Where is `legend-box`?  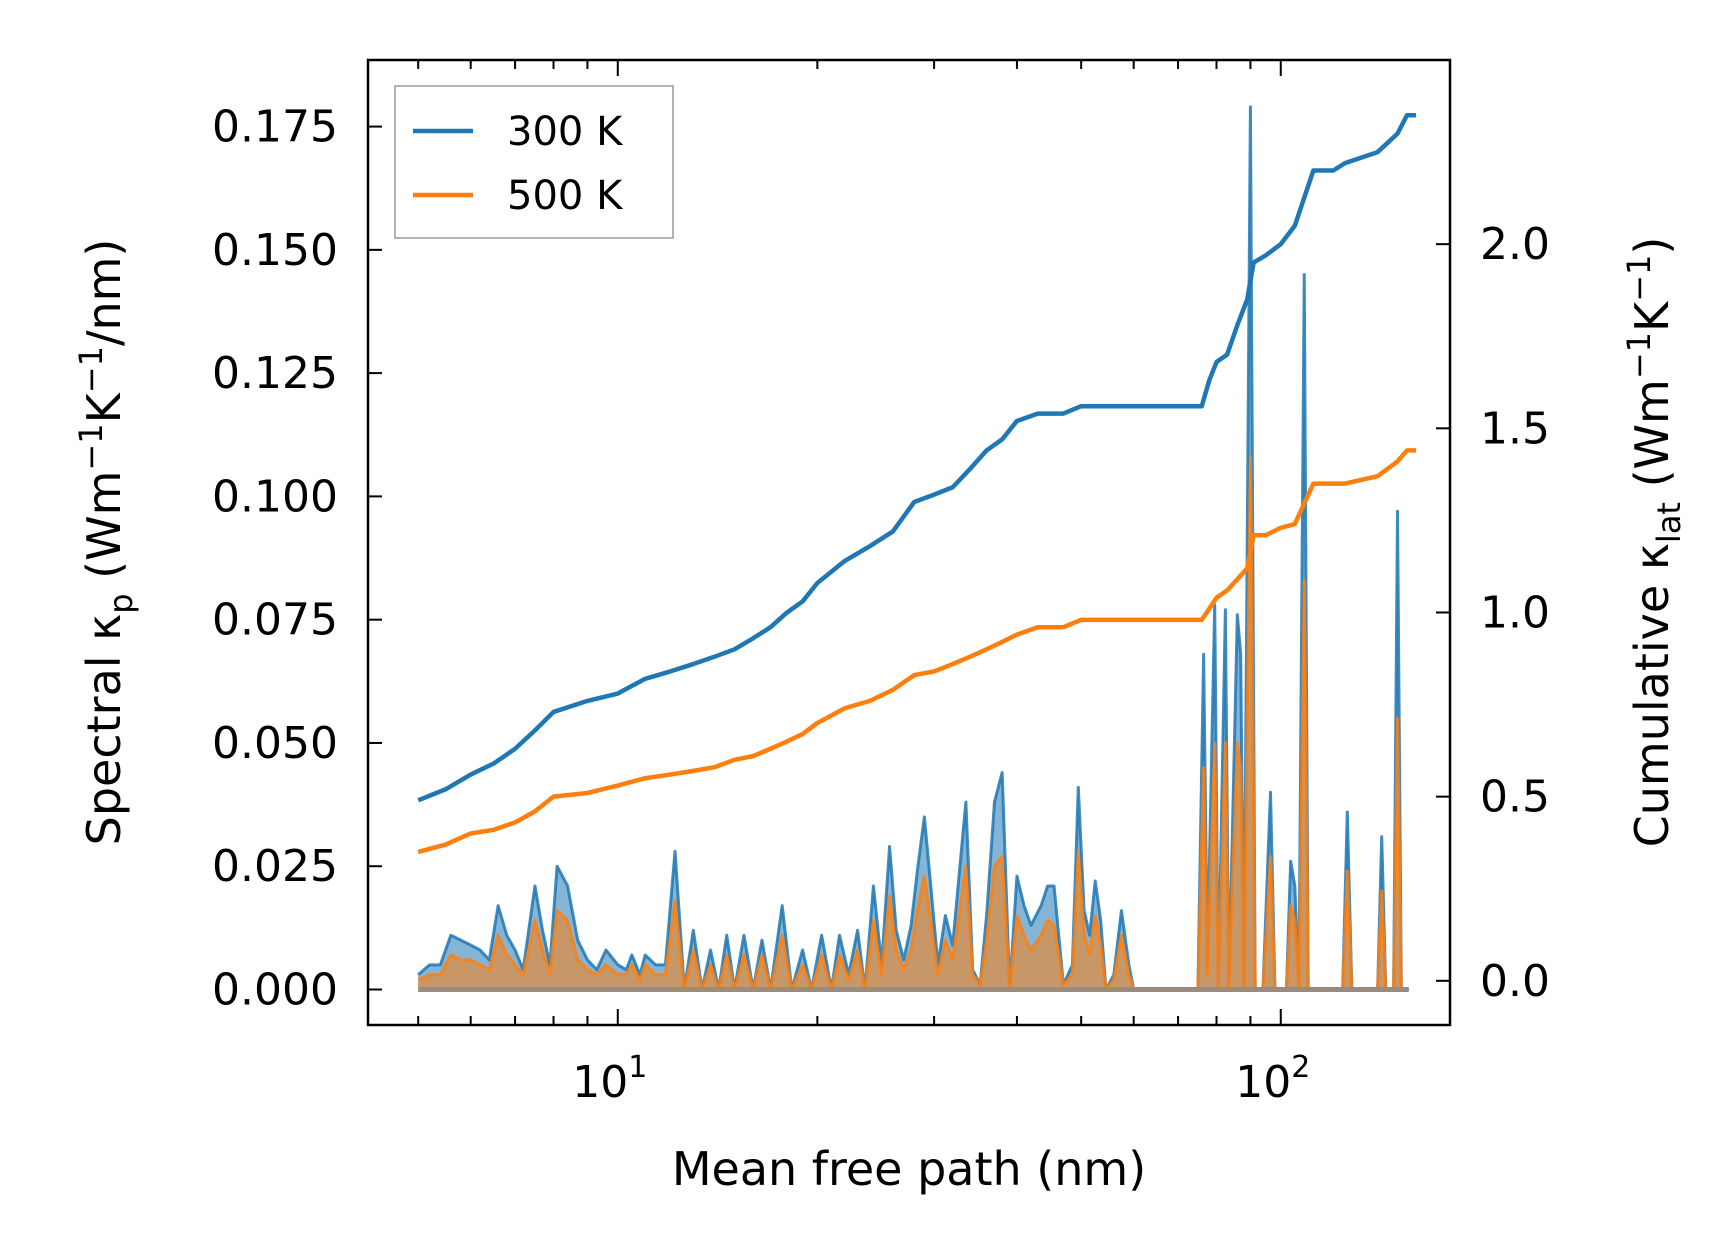
legend-box is located at coordinates (534, 162).